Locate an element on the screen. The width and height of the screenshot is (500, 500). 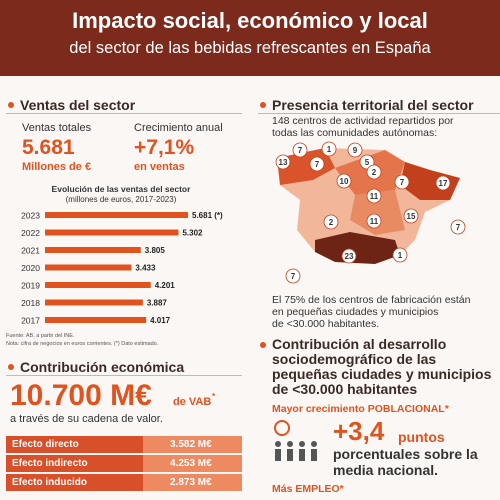
unit: Millones de € is located at coordinates (57, 167).